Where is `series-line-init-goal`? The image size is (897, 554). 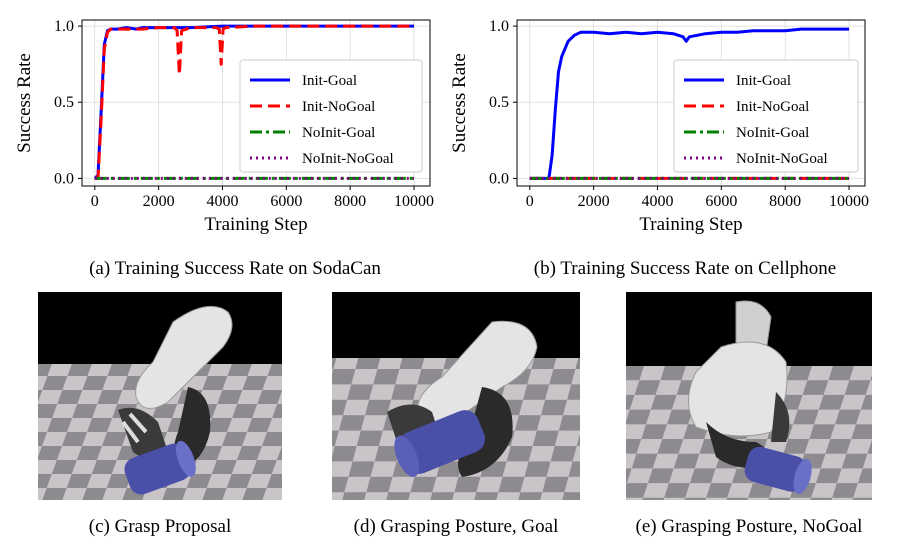 series-line-init-goal is located at coordinates (689, 103).